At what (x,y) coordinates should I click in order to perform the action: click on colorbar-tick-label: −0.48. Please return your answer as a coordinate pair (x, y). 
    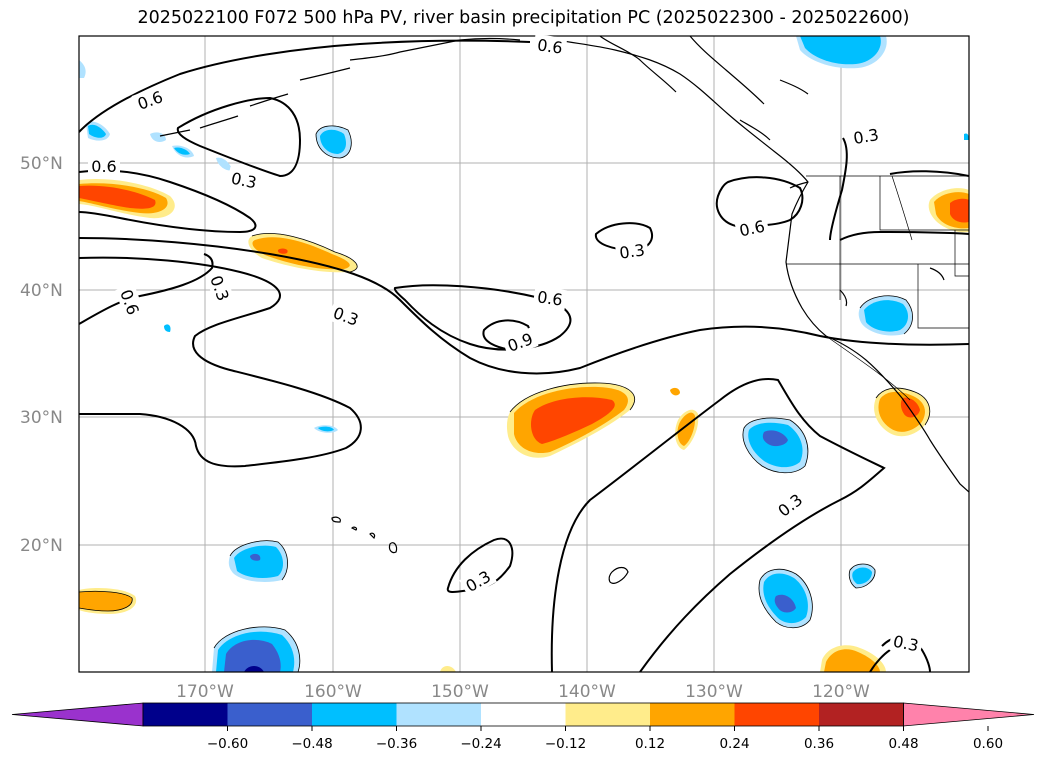
    Looking at the image, I should click on (311, 744).